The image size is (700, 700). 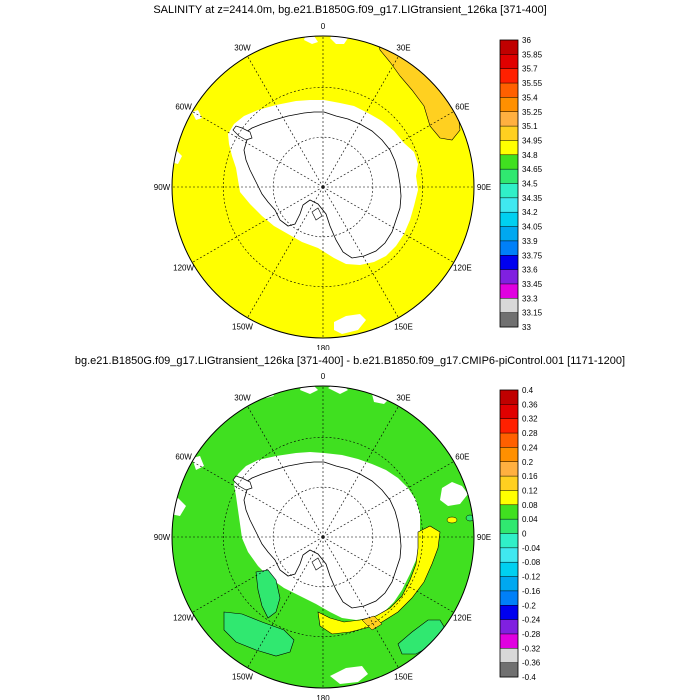 I want to click on colorbar-tick-label: 33.3, so click(x=530, y=298).